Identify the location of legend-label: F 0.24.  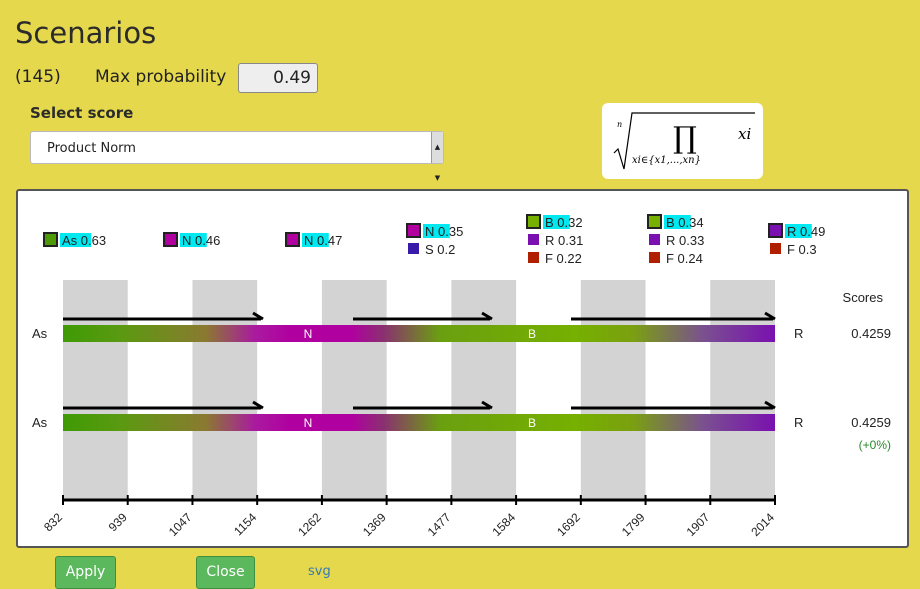
(684, 258).